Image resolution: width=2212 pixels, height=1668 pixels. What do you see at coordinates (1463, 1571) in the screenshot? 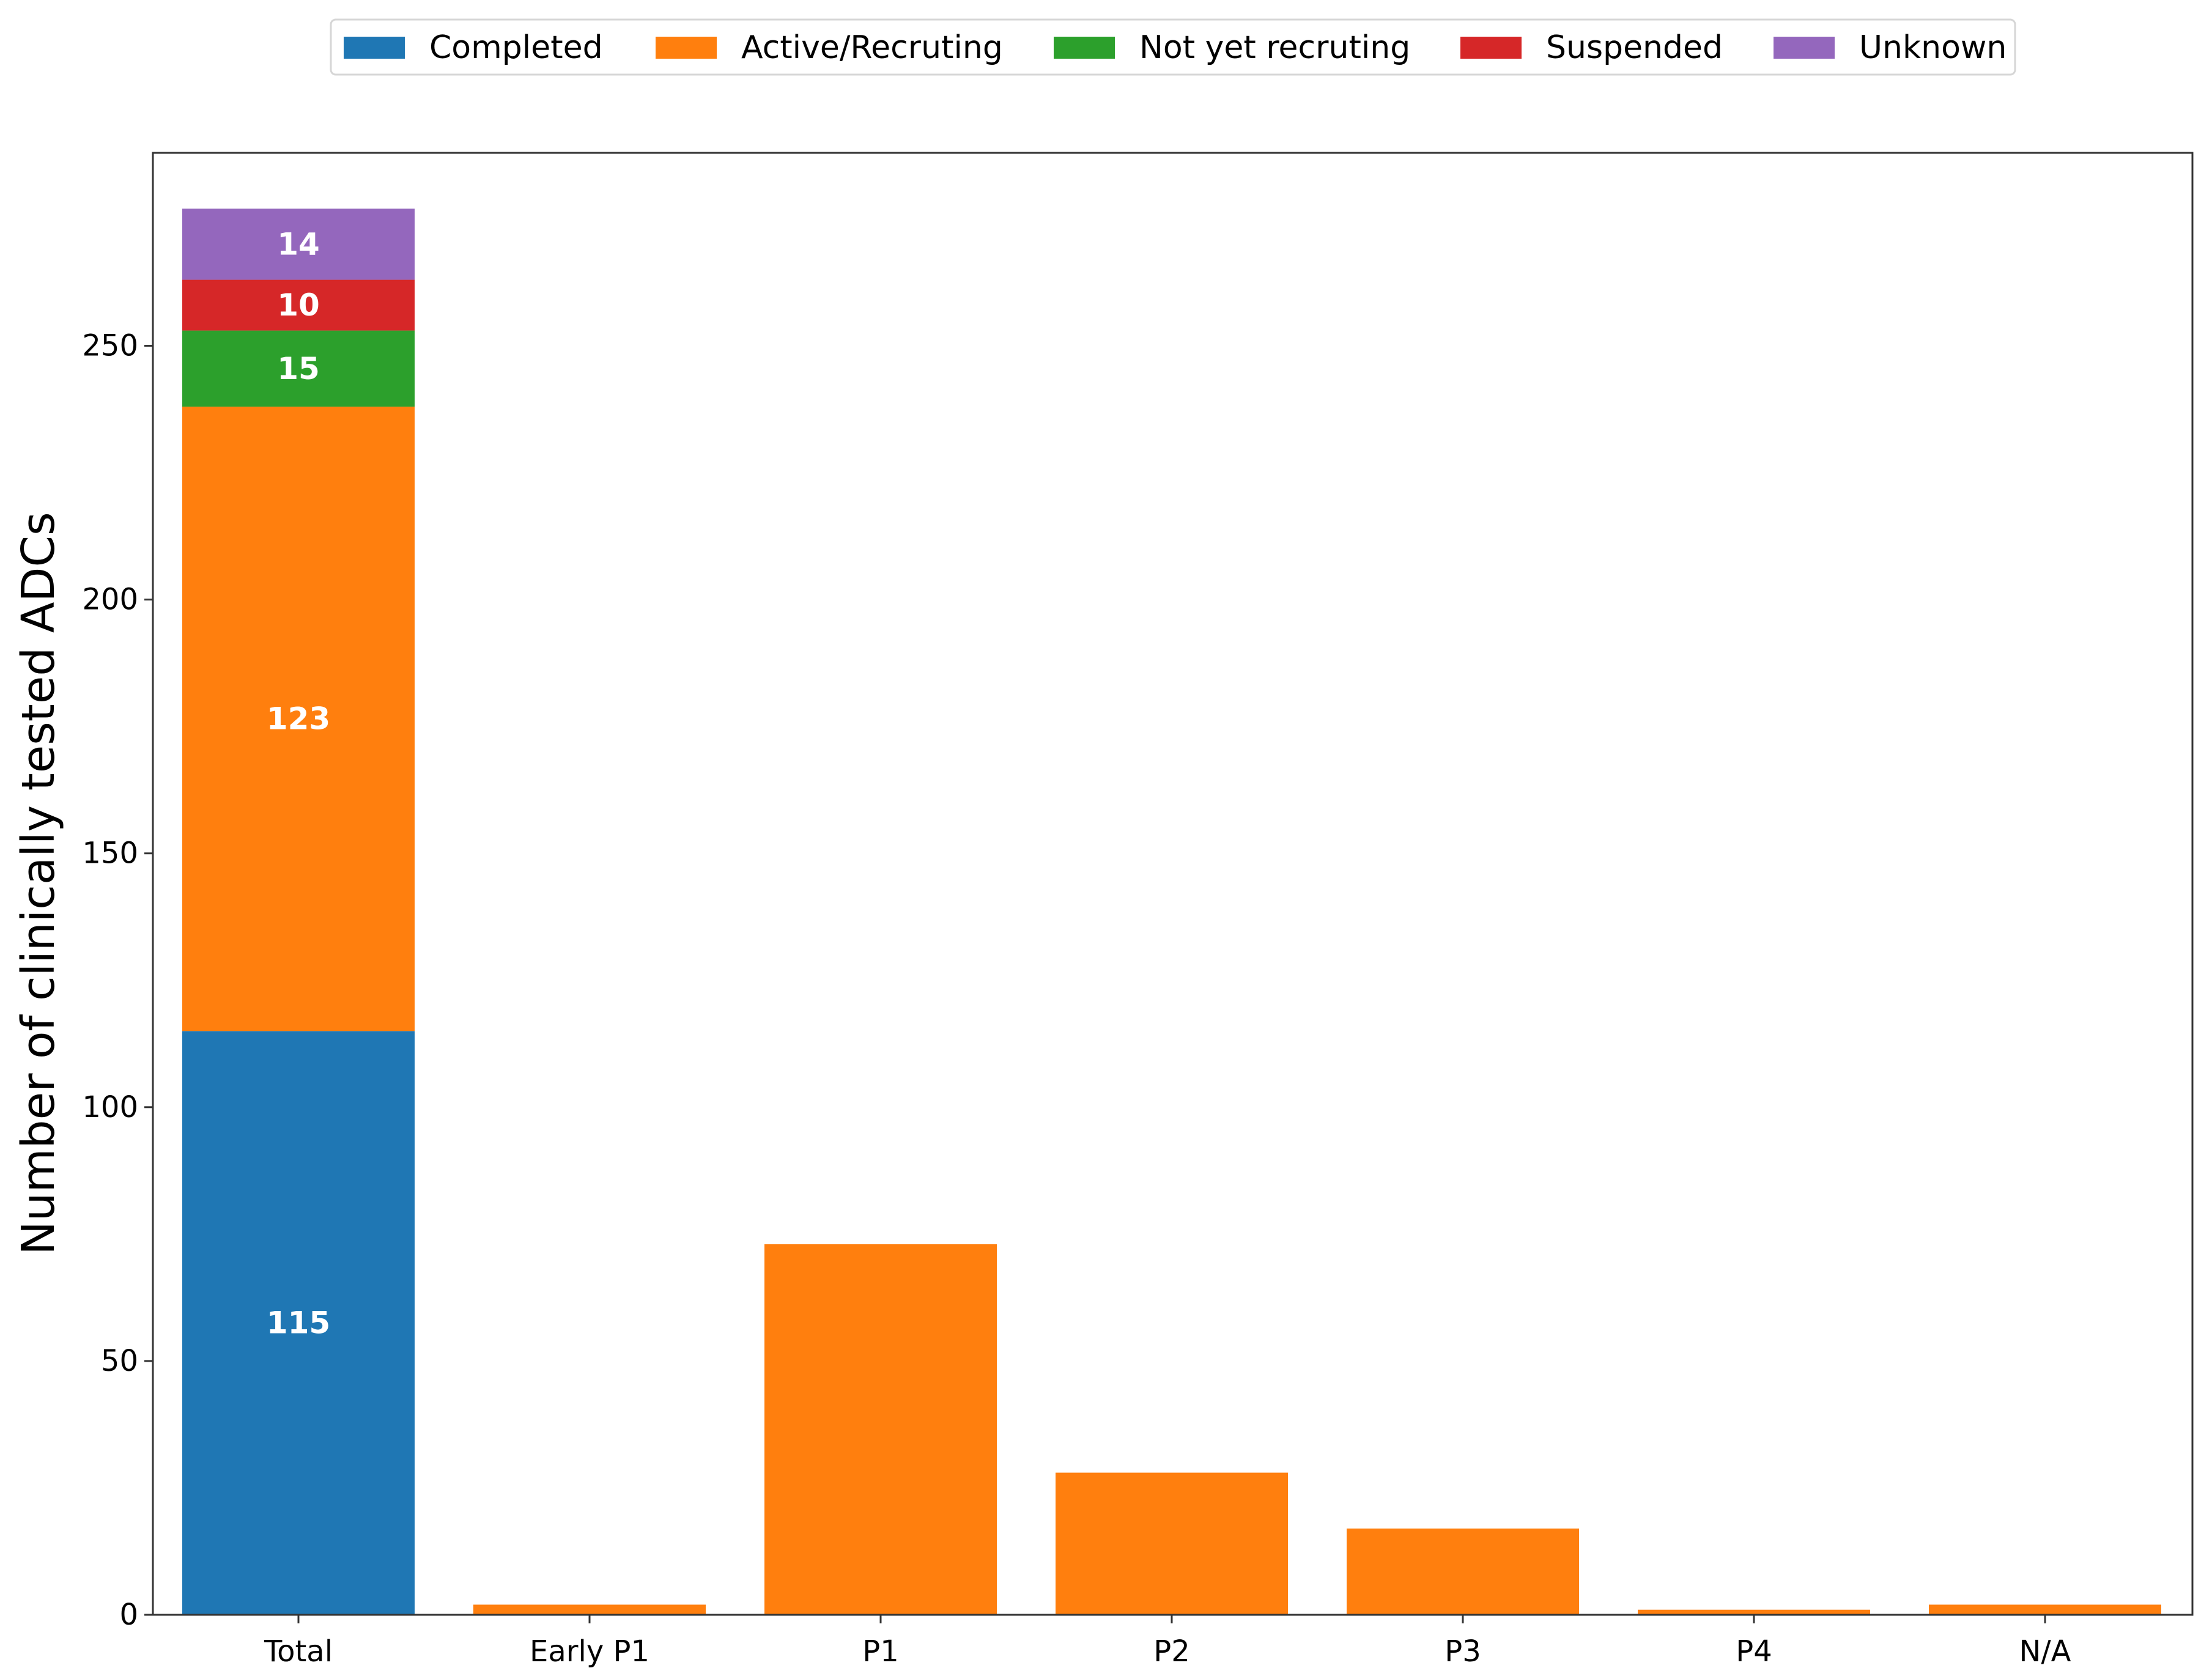
I see `bar-p3-active-recruting` at bounding box center [1463, 1571].